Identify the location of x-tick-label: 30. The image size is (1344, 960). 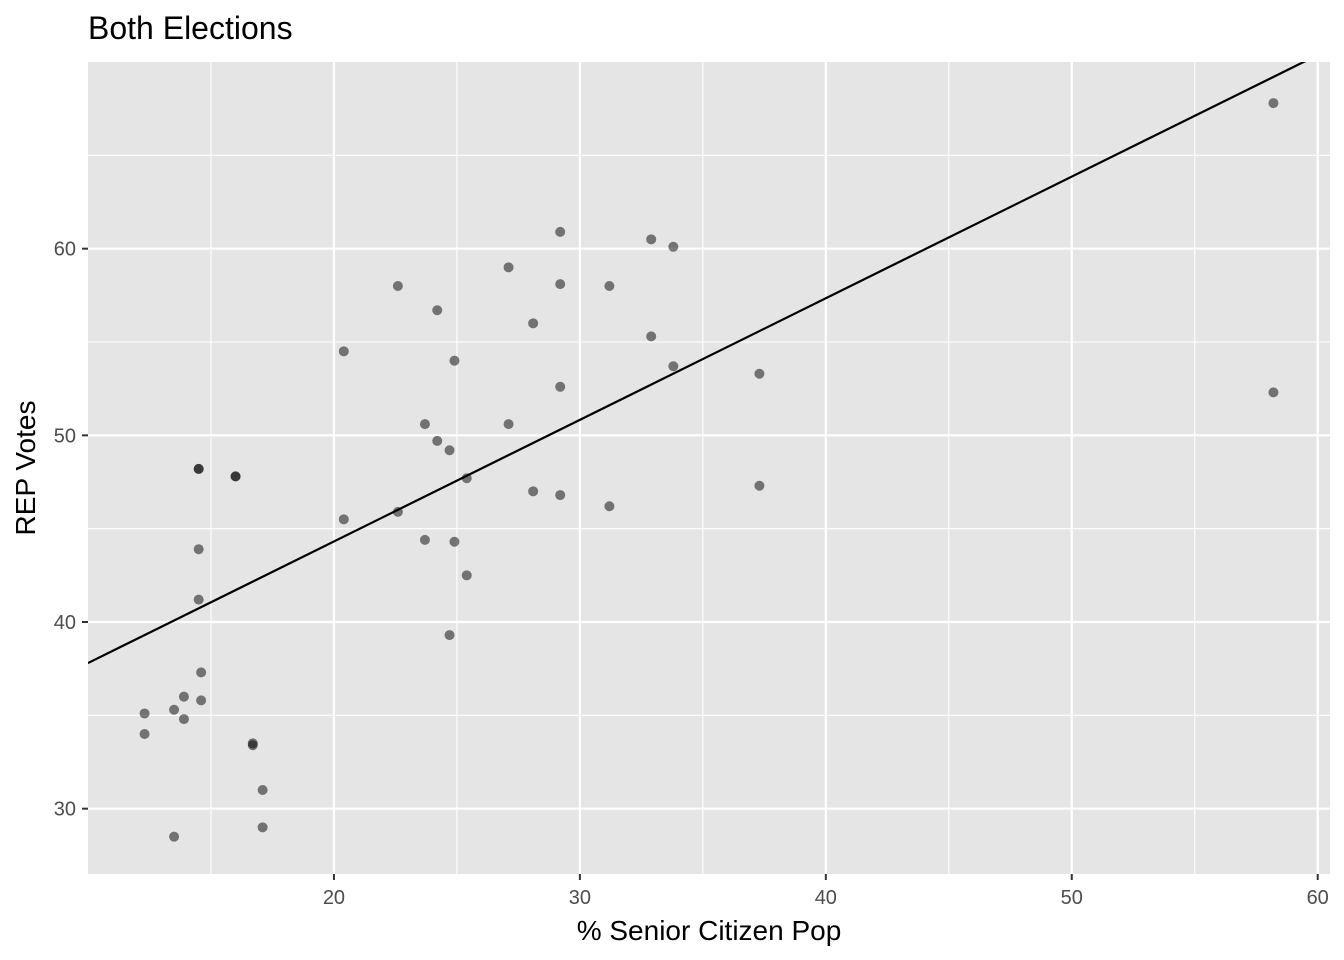
(580, 898).